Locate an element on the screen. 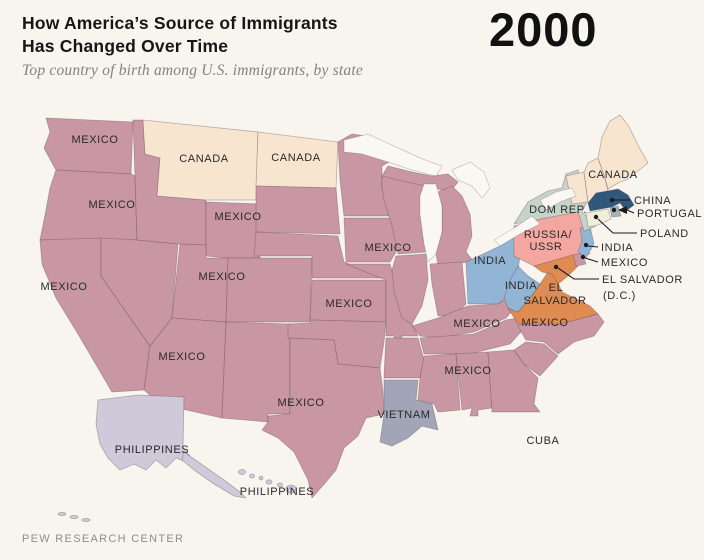 The image size is (704, 560). map-label: PORTUGAL is located at coordinates (669, 214).